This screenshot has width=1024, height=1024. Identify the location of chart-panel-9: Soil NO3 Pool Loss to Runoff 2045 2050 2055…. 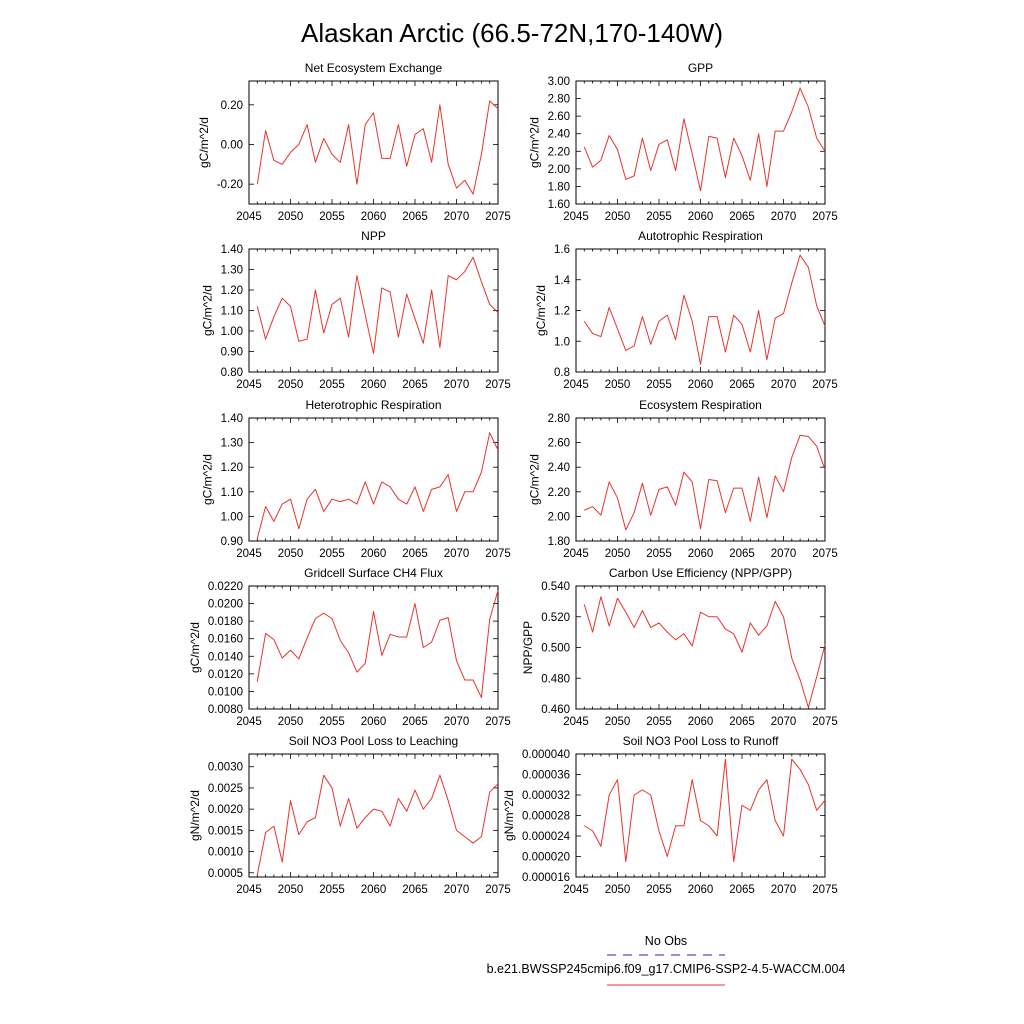
(670, 815).